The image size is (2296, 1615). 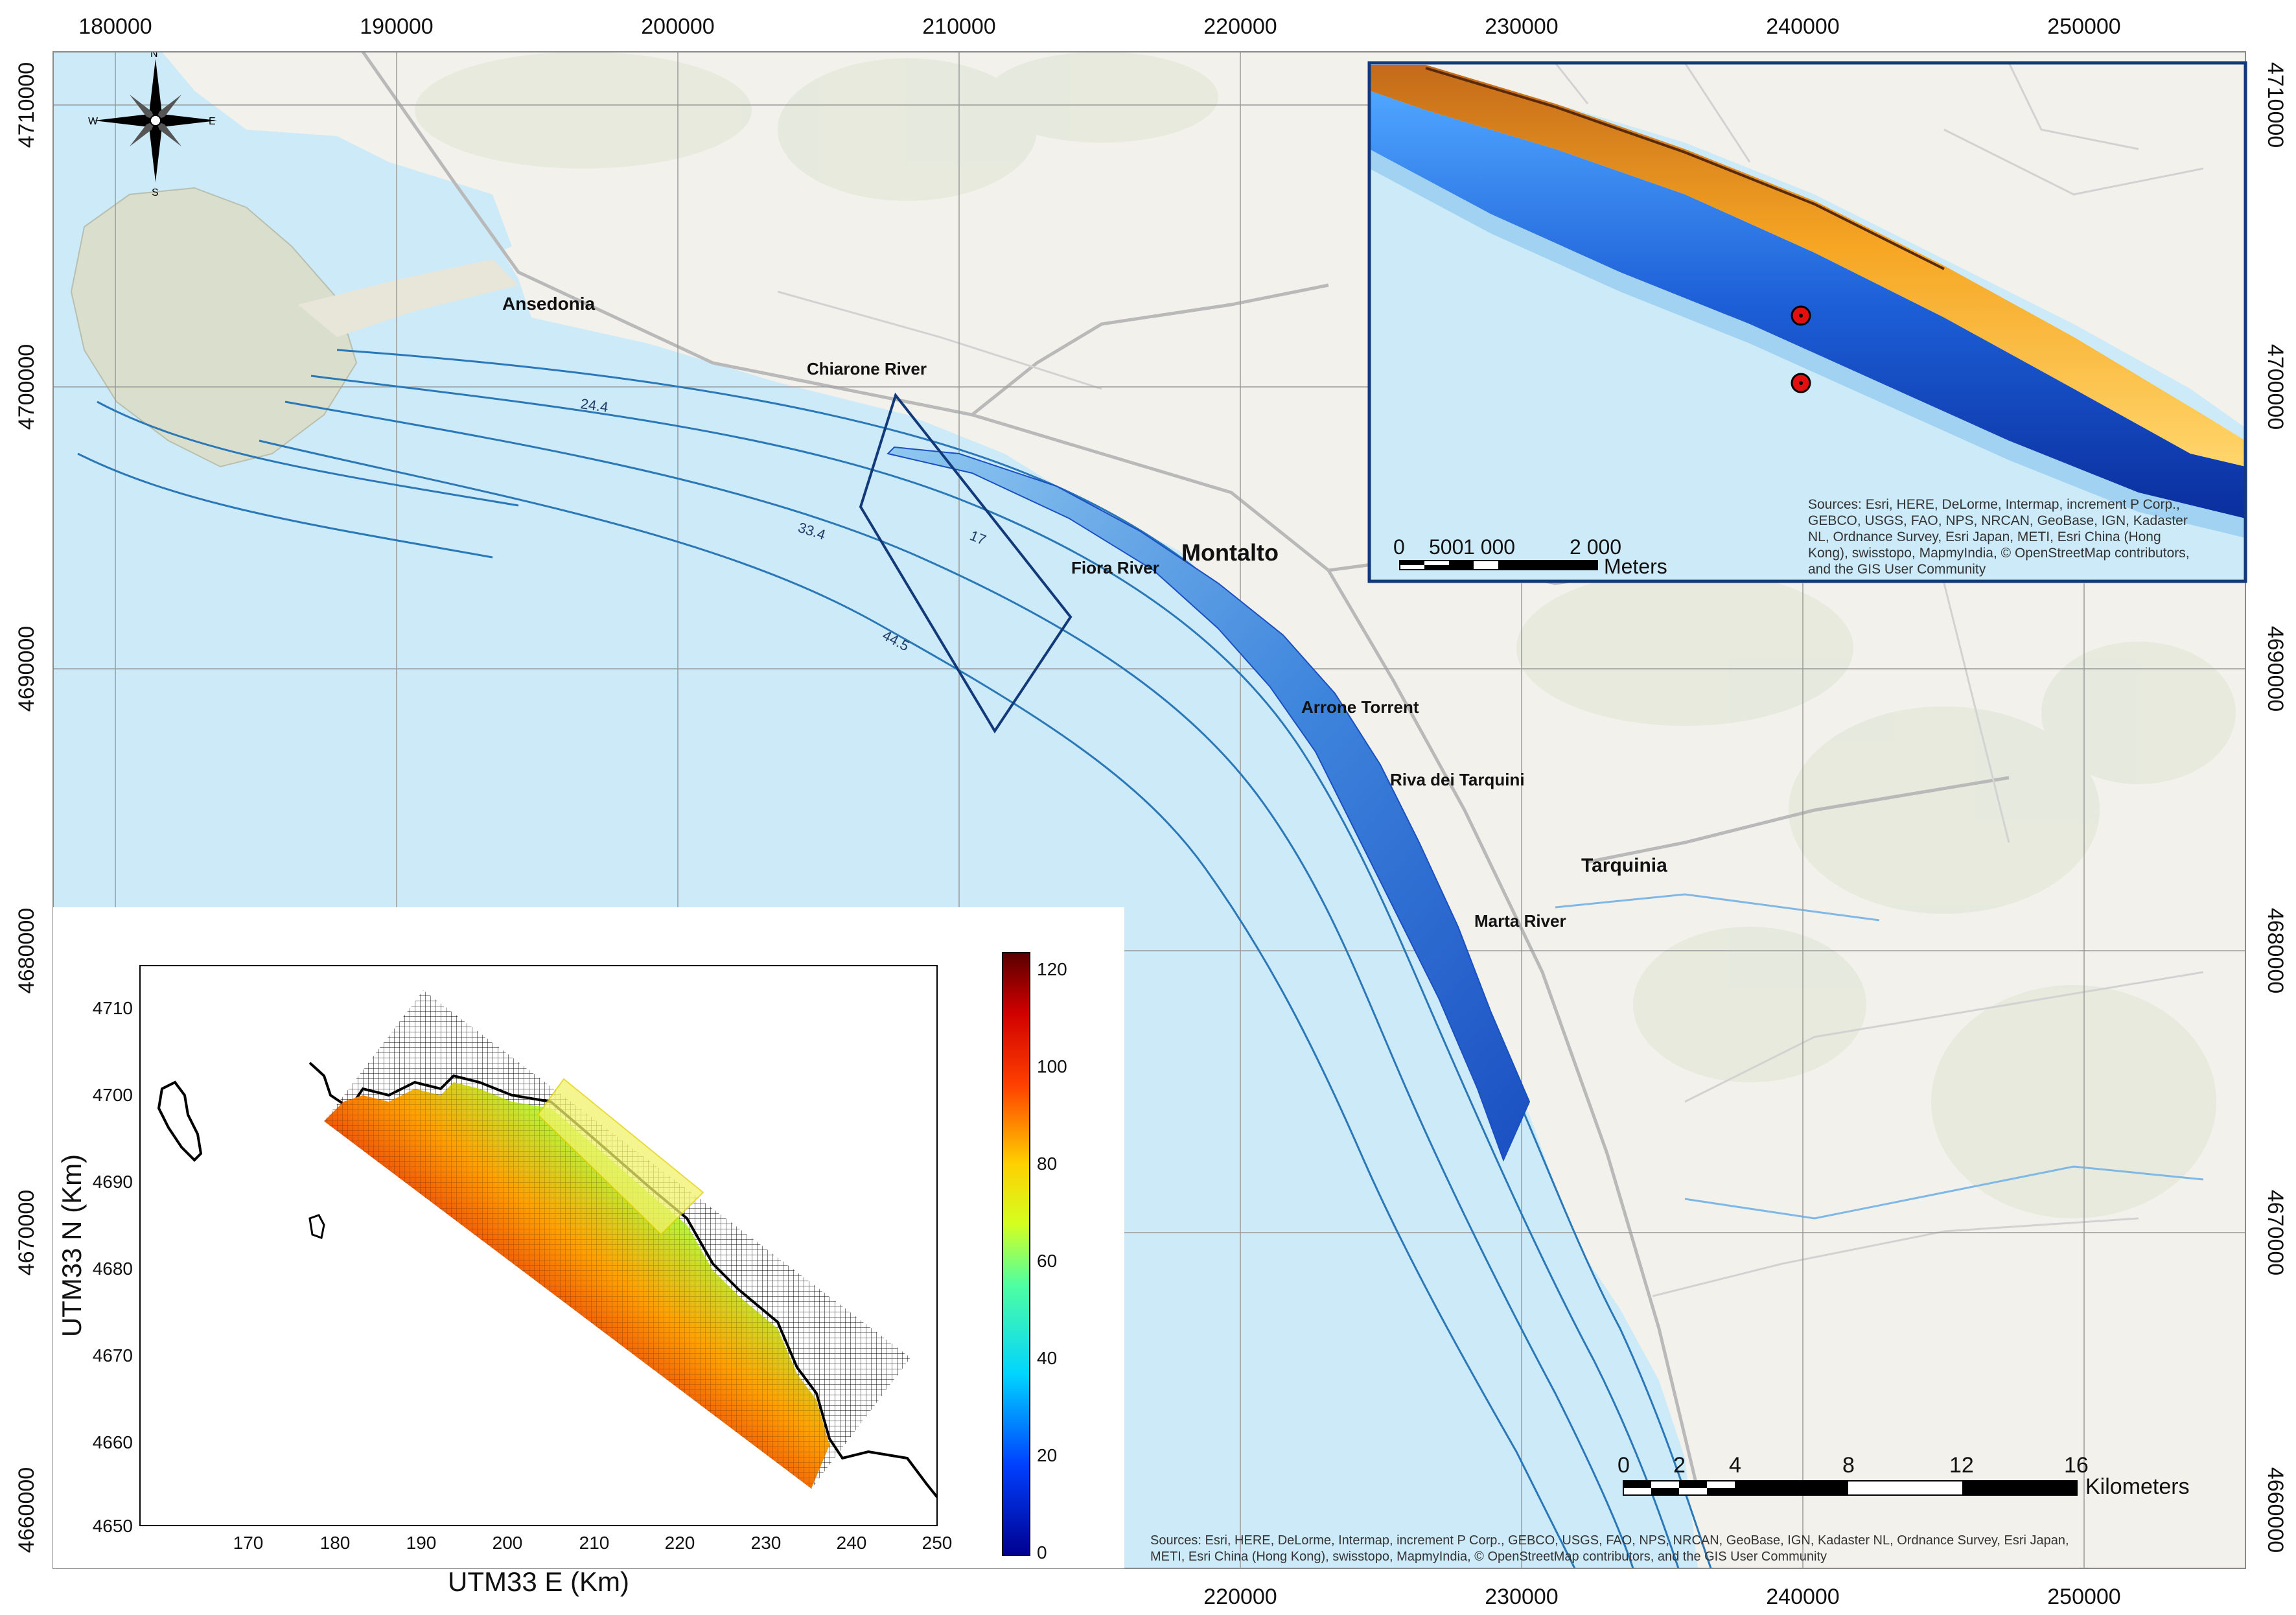 What do you see at coordinates (1897, 569) in the screenshot?
I see `inset-attribution-line: and the GIS User Community` at bounding box center [1897, 569].